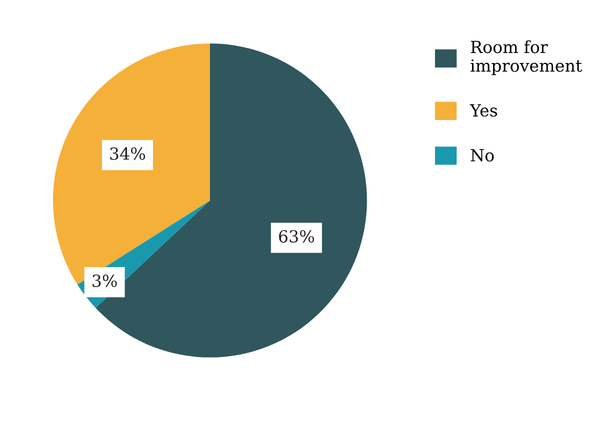 Image resolution: width=600 pixels, height=422 pixels. Describe the element at coordinates (526, 58) in the screenshot. I see `legend-label: Room for improvement` at that location.